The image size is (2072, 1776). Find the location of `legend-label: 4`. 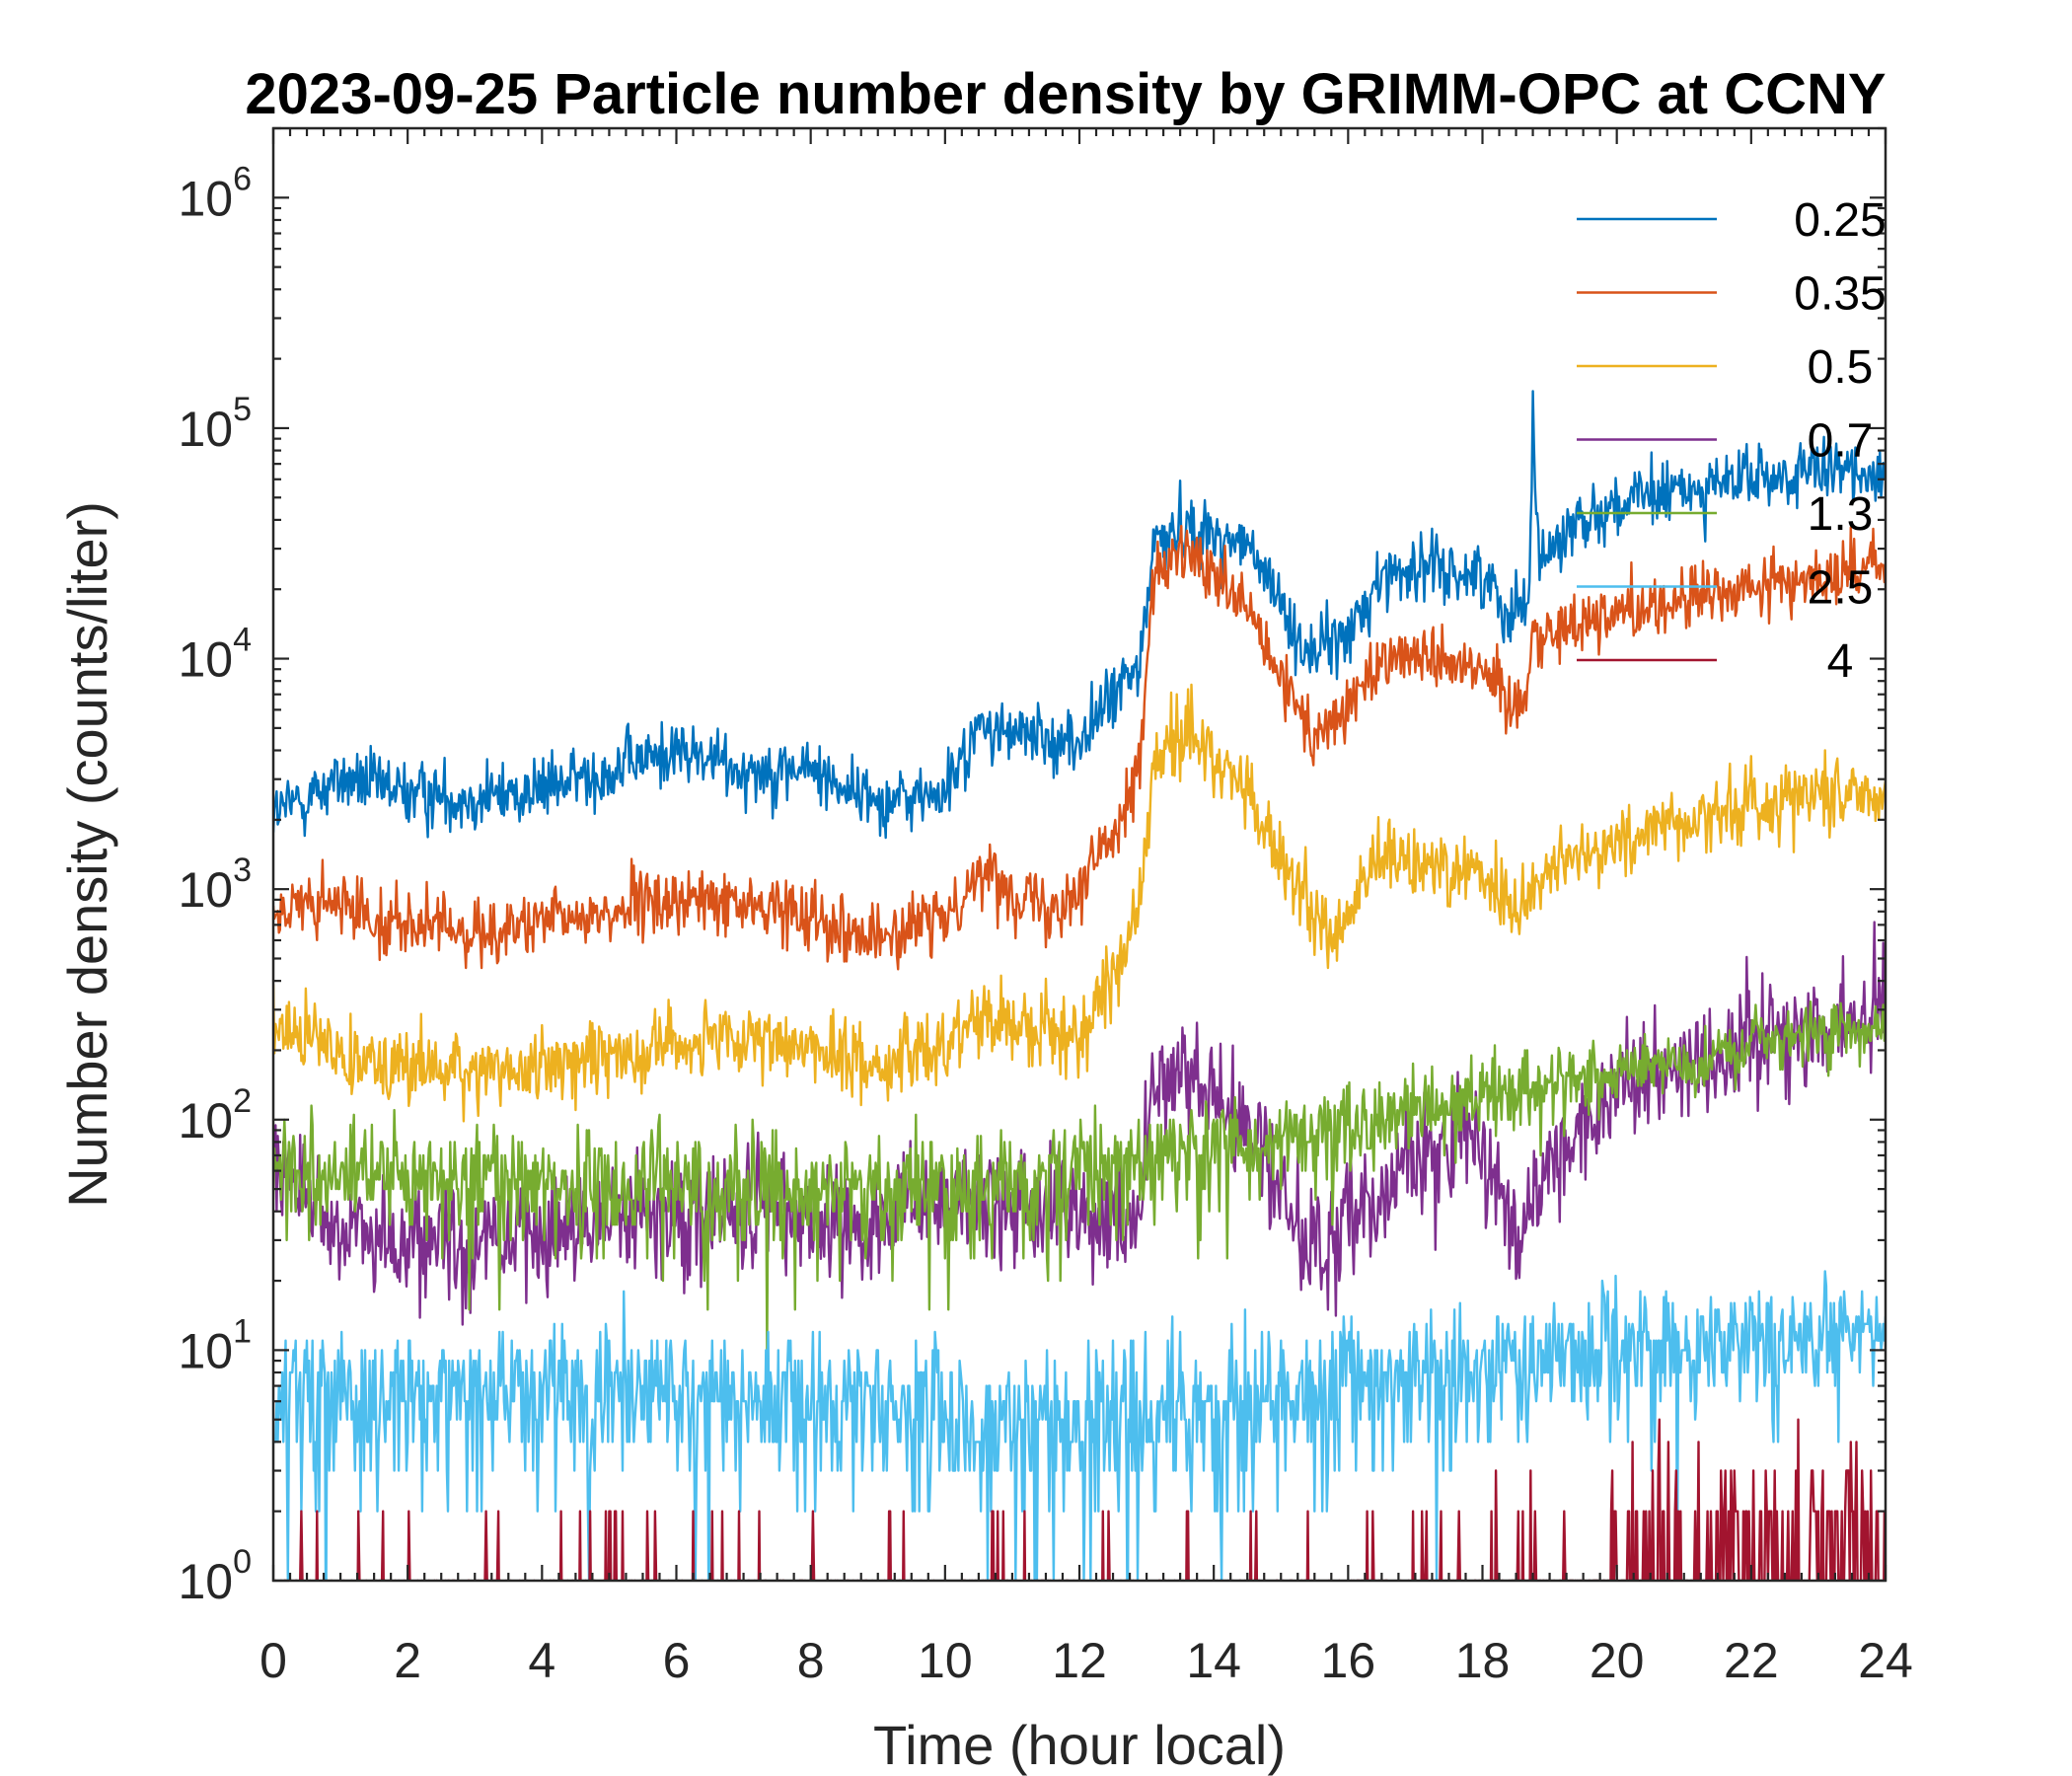

legend-label: 4 is located at coordinates (1840, 662).